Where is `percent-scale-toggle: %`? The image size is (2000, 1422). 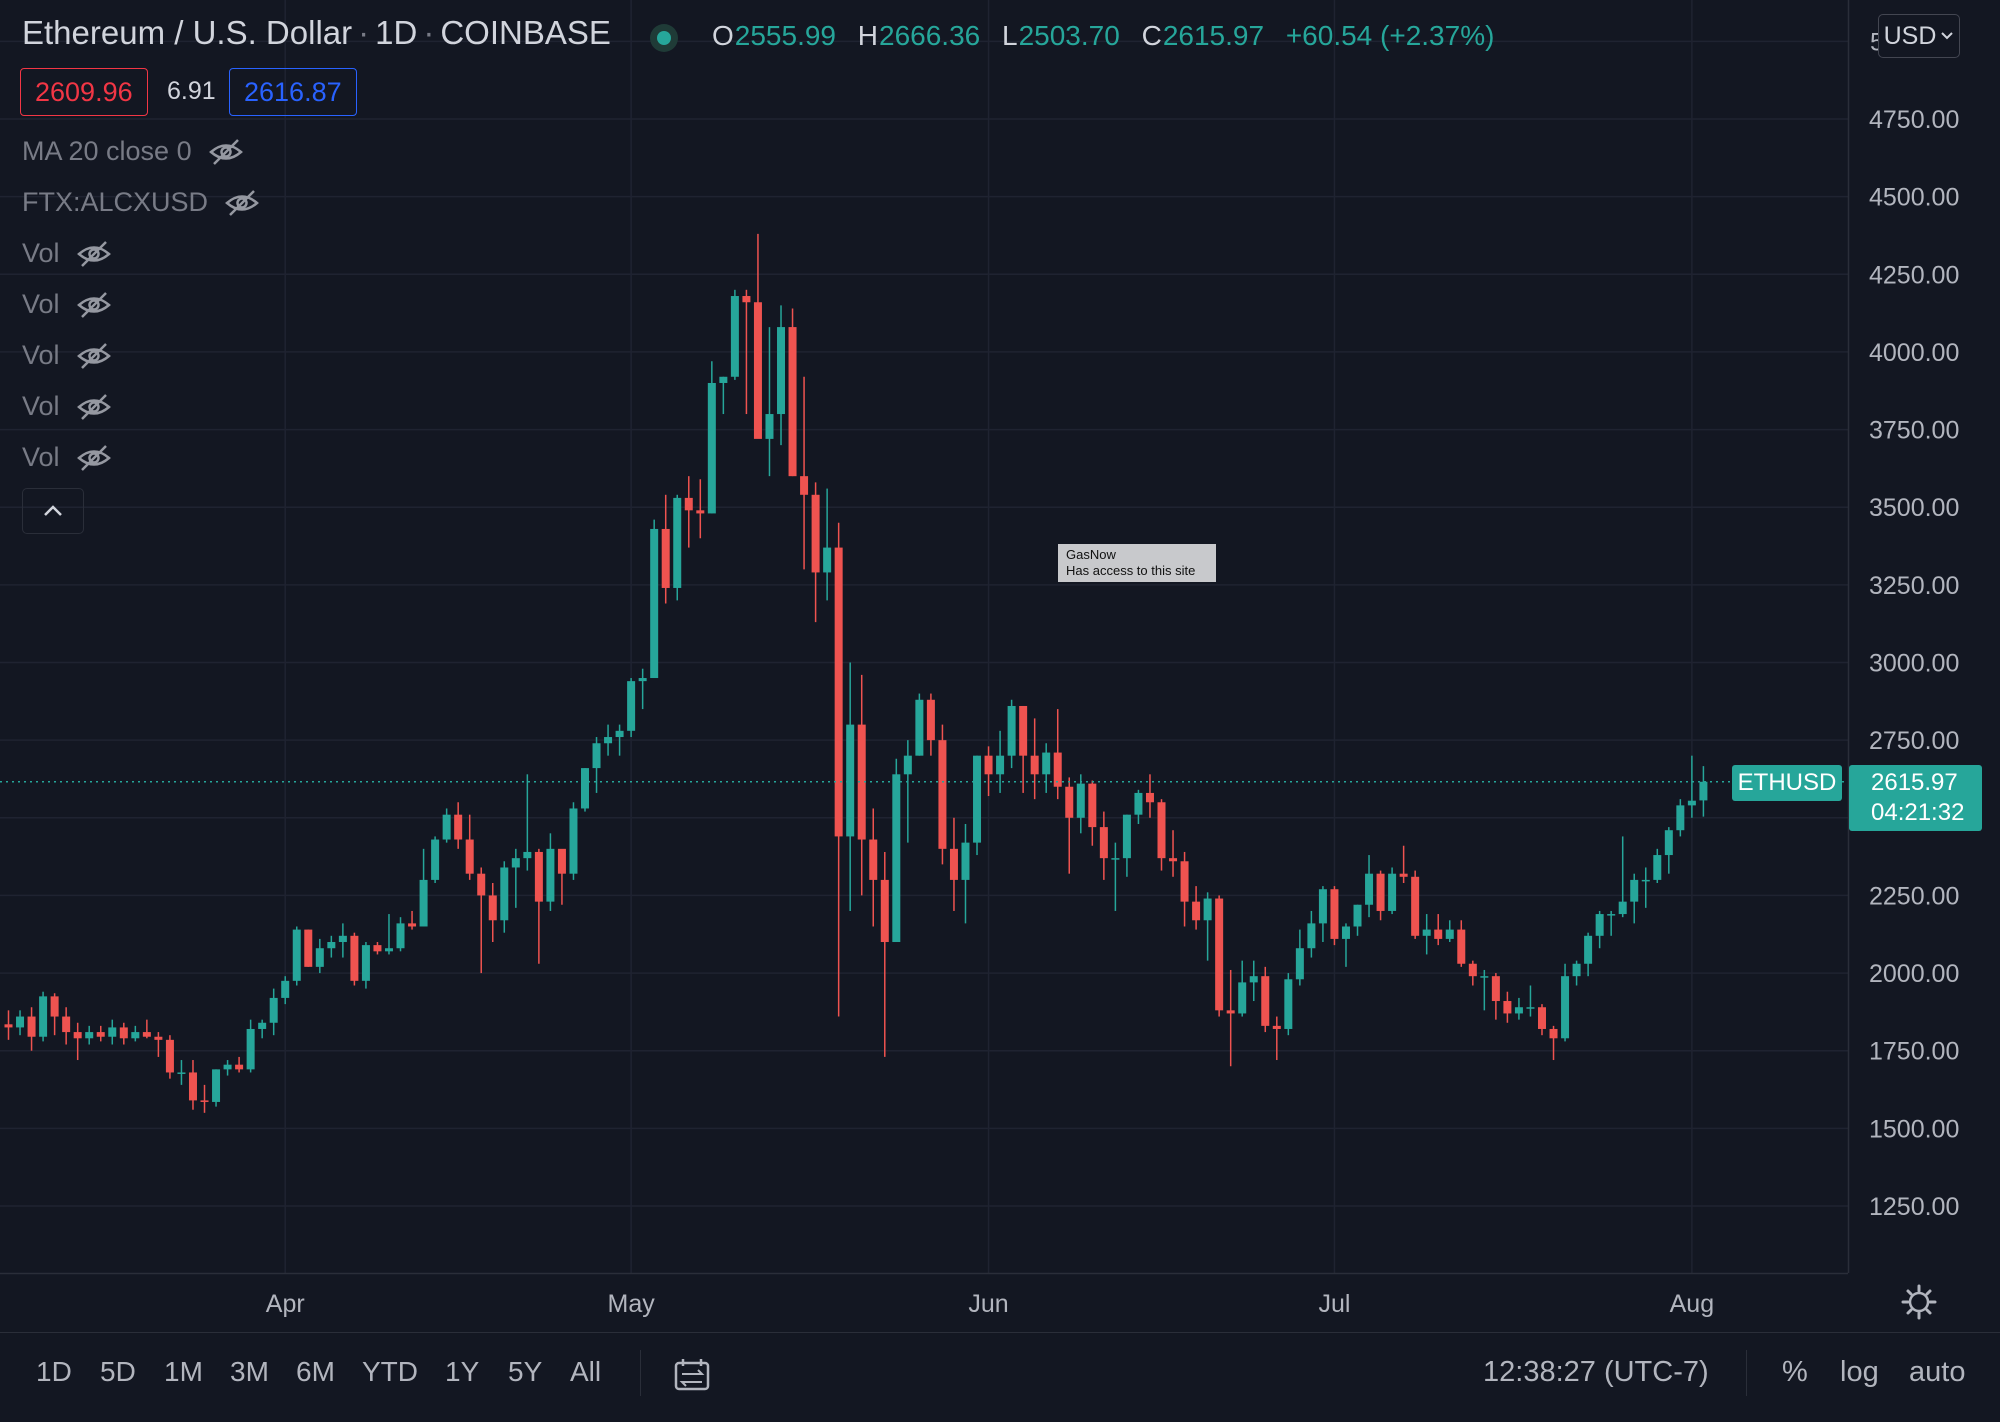
percent-scale-toggle: % is located at coordinates (1795, 1372).